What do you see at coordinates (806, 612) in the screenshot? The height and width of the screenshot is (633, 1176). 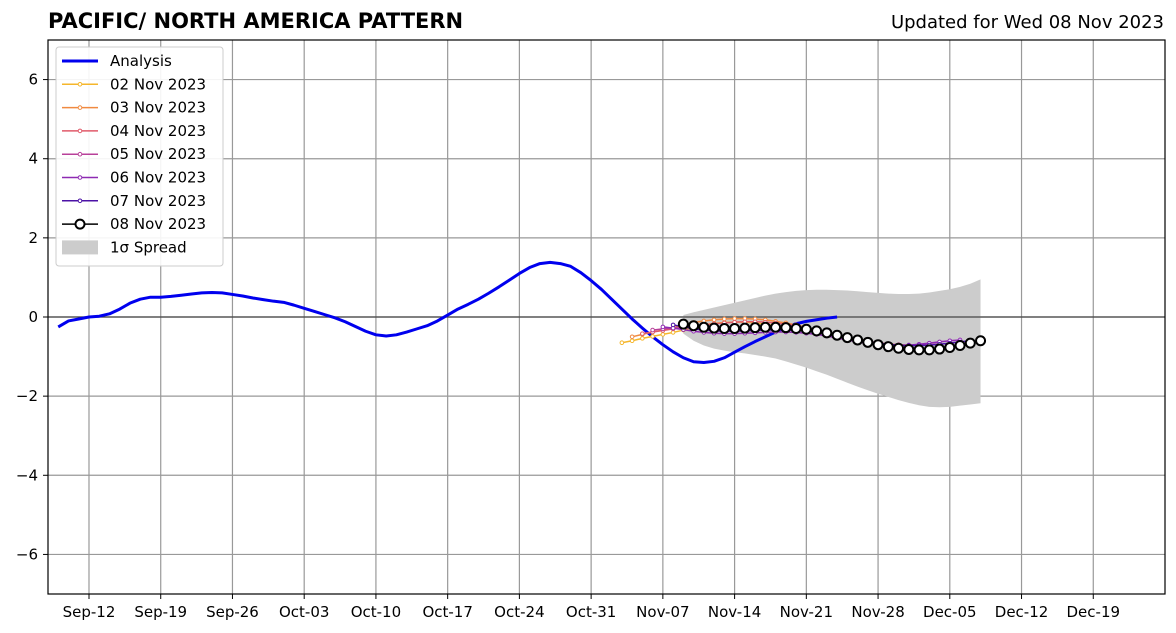 I see `x-tick-label: Nov-21` at bounding box center [806, 612].